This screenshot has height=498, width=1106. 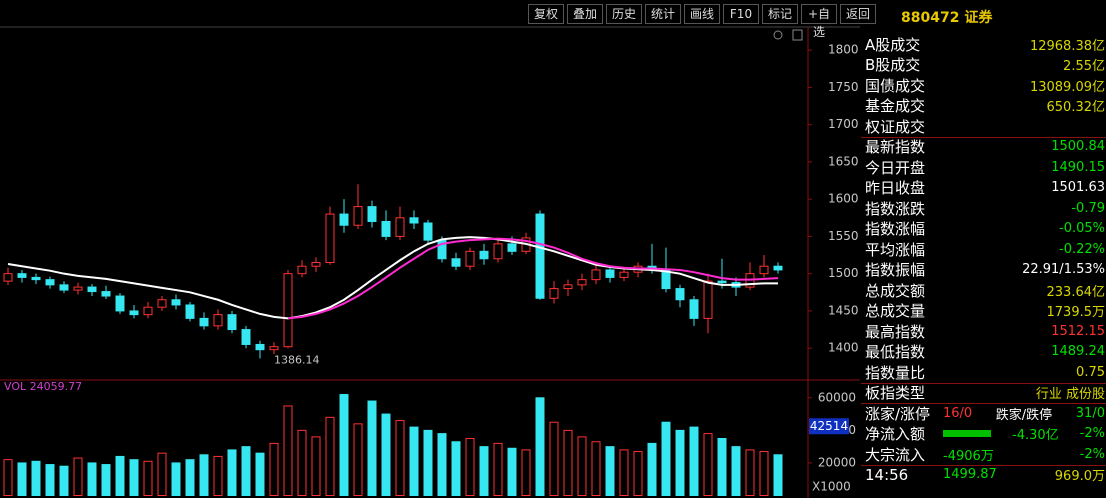 I want to click on toolbar-button: 复权, so click(x=546, y=14).